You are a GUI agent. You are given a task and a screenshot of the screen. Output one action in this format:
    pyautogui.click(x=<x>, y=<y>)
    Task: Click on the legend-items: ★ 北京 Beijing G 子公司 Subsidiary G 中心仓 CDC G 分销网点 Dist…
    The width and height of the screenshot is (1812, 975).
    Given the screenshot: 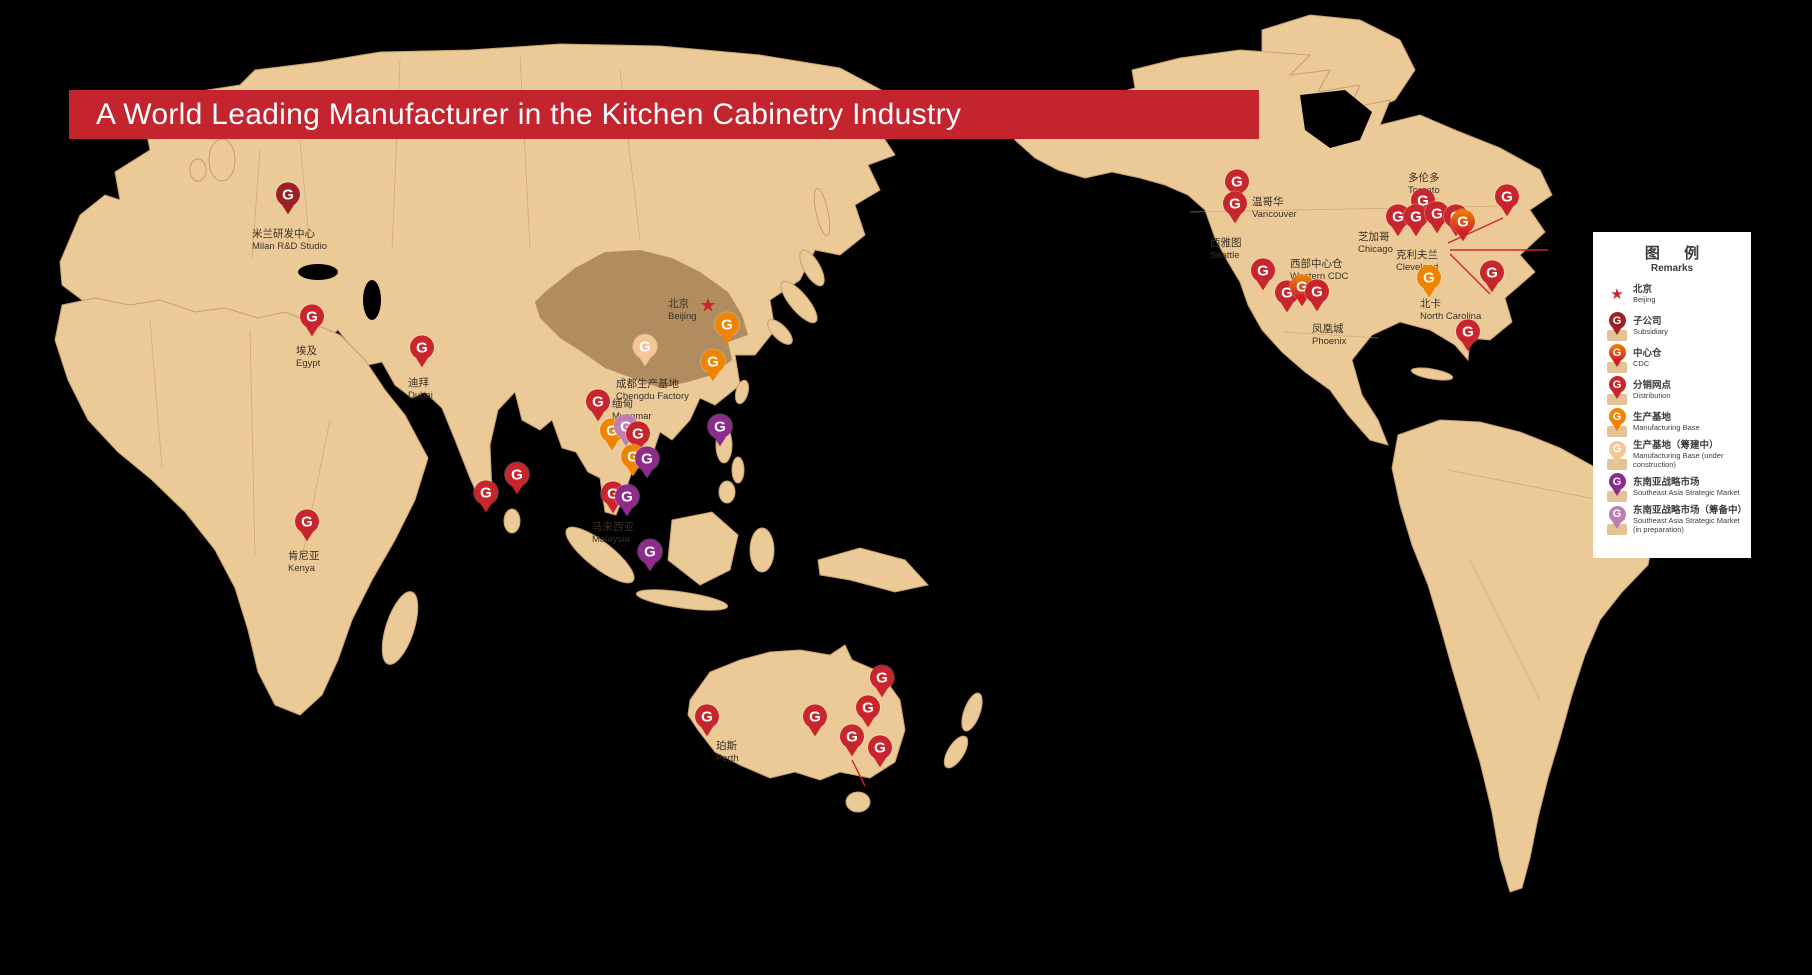 What is the action you would take?
    pyautogui.click(x=1674, y=408)
    